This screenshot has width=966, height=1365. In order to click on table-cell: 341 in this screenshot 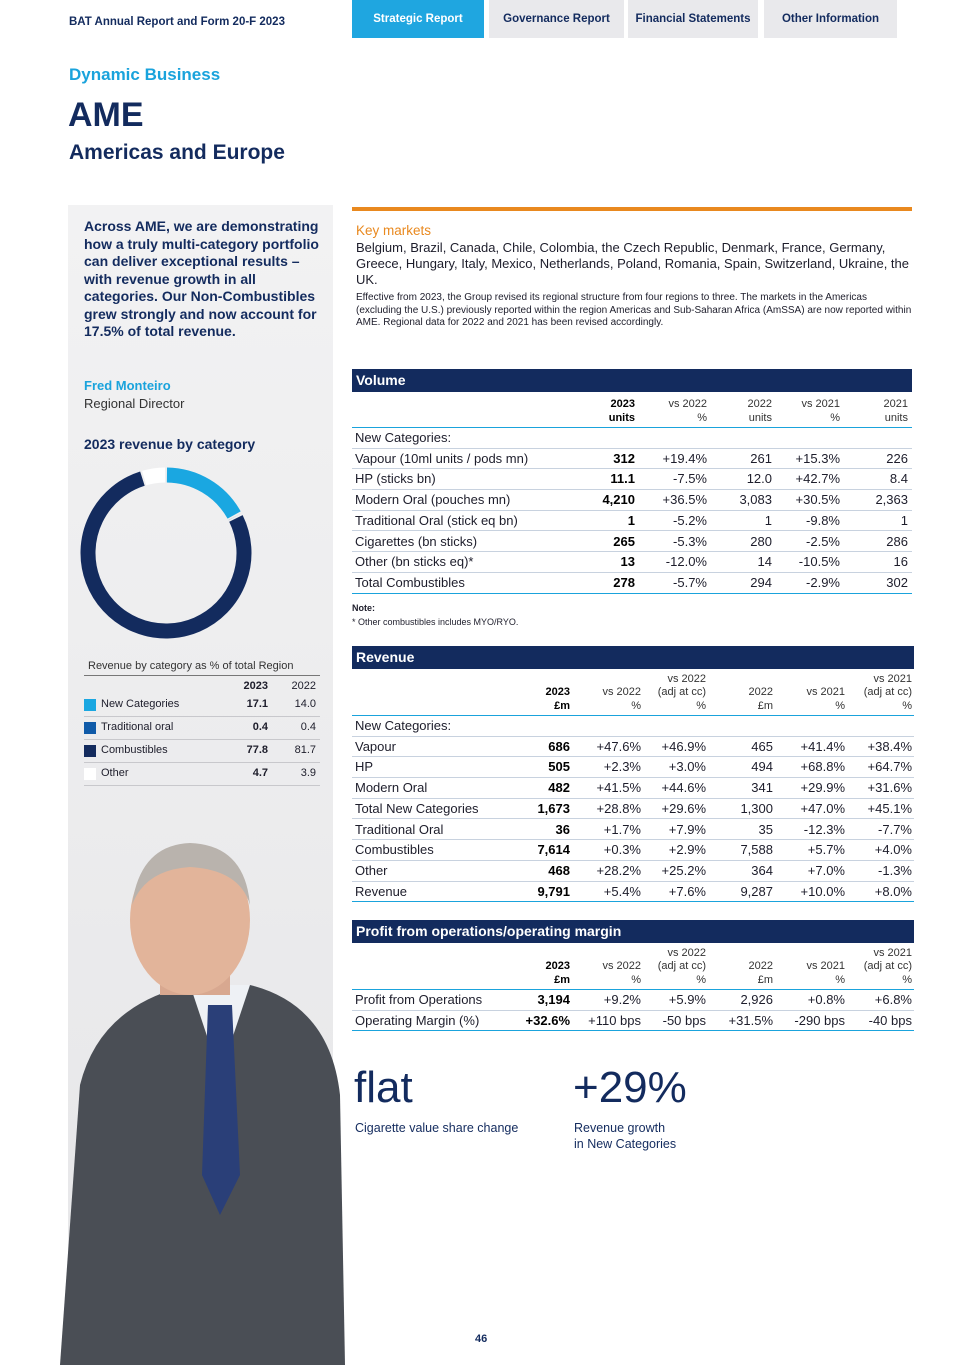, I will do `click(762, 788)`.